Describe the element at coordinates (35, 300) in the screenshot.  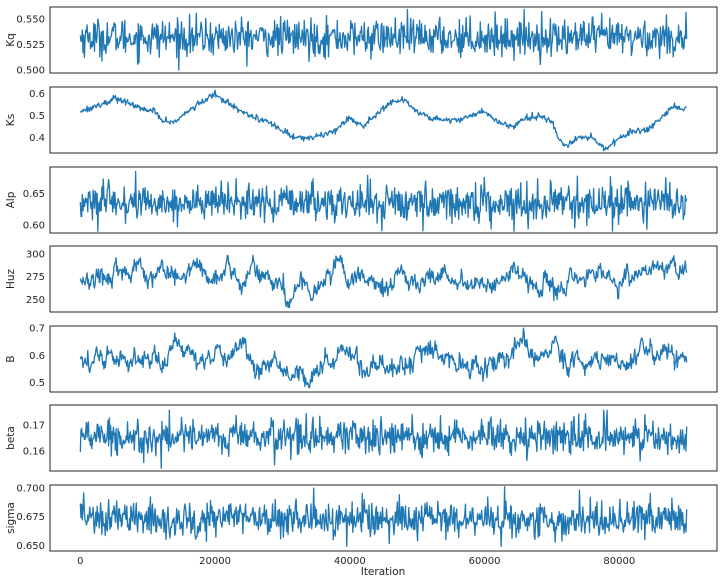
I see `y-tick-label-Huz: 250` at that location.